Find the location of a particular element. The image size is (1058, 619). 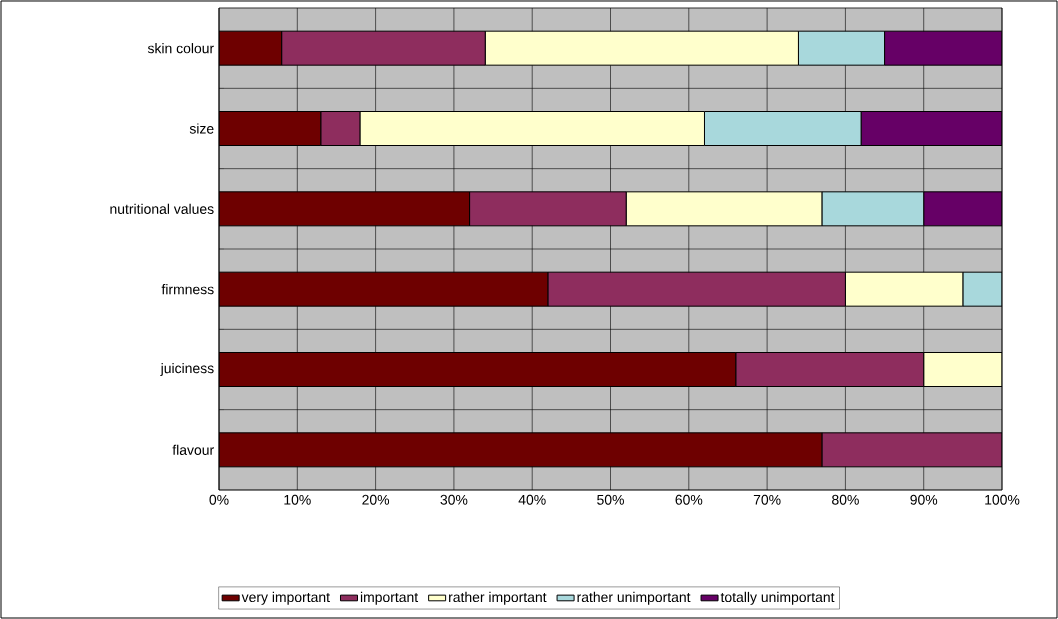

y-tick-label: flavour is located at coordinates (193, 449).